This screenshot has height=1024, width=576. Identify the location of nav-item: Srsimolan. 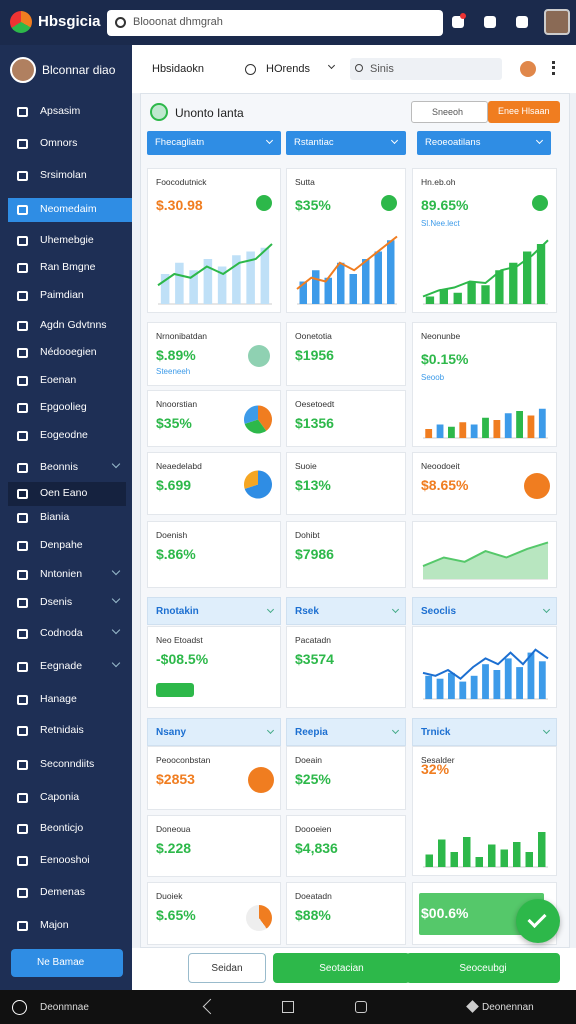
(66, 176).